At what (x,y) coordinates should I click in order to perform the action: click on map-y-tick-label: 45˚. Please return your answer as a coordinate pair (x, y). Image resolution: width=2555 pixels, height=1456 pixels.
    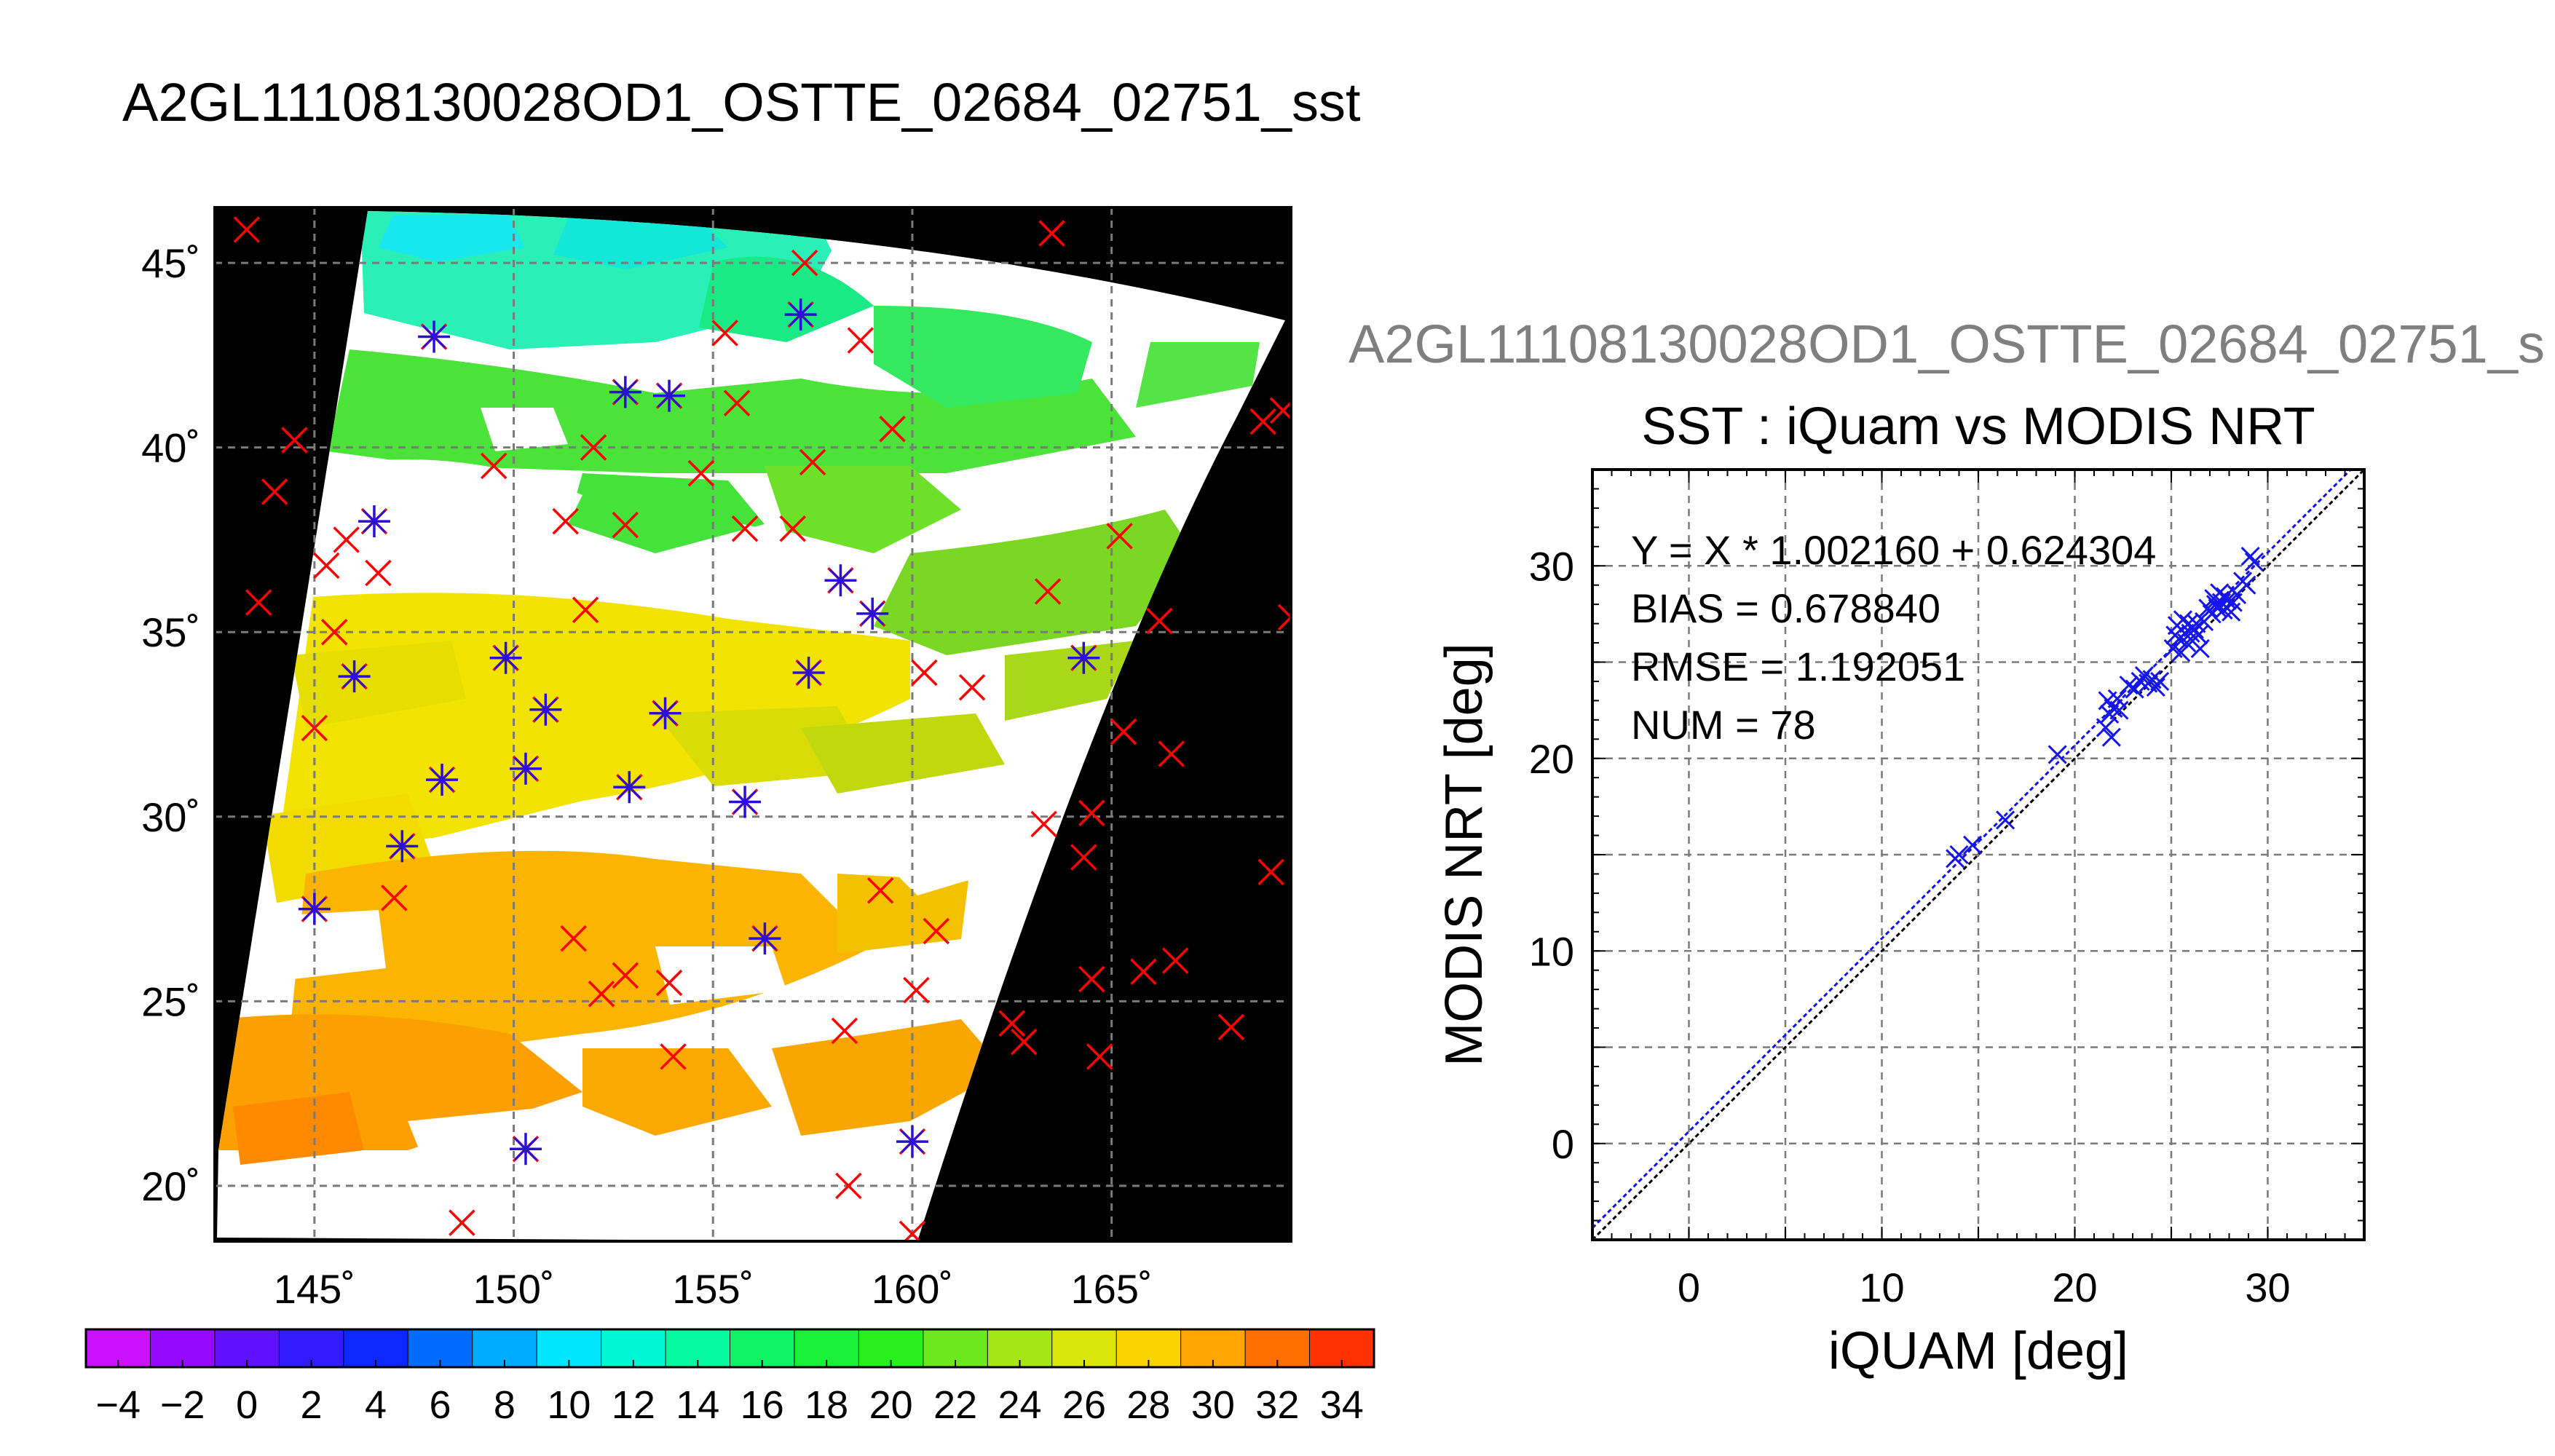
    Looking at the image, I should click on (170, 263).